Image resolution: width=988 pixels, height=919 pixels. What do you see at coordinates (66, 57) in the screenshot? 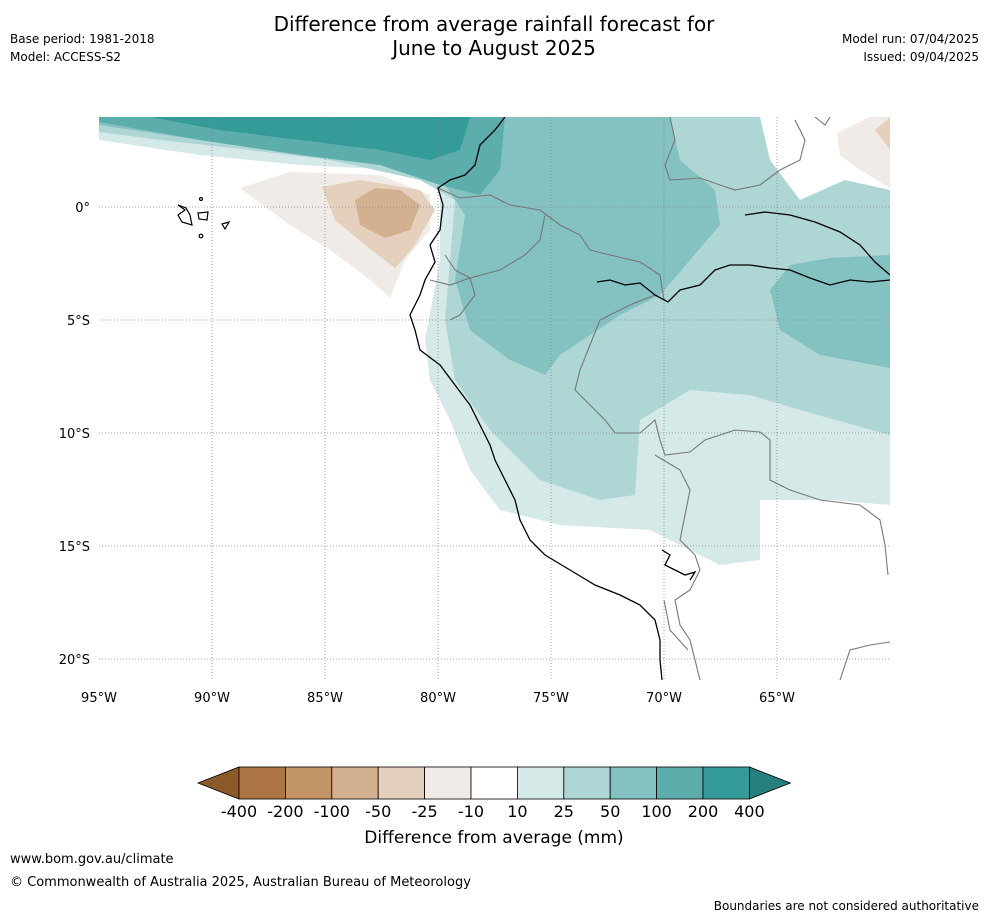
I see `model-name: Model: ACCESS-S2` at bounding box center [66, 57].